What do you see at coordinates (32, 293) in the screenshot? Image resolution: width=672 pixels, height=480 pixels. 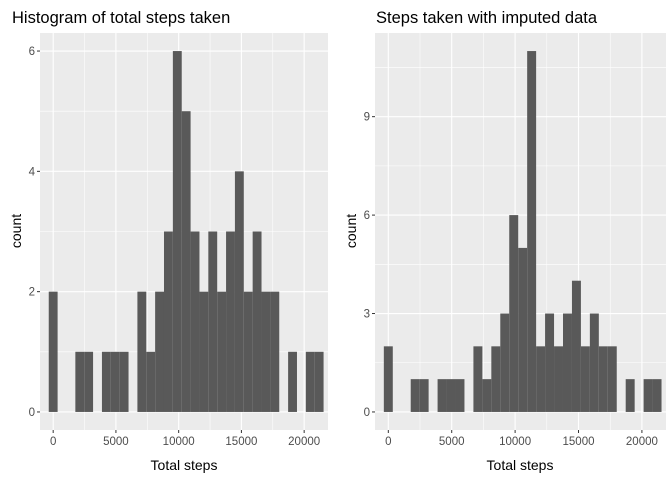 I see `y-tick-label: 2` at bounding box center [32, 293].